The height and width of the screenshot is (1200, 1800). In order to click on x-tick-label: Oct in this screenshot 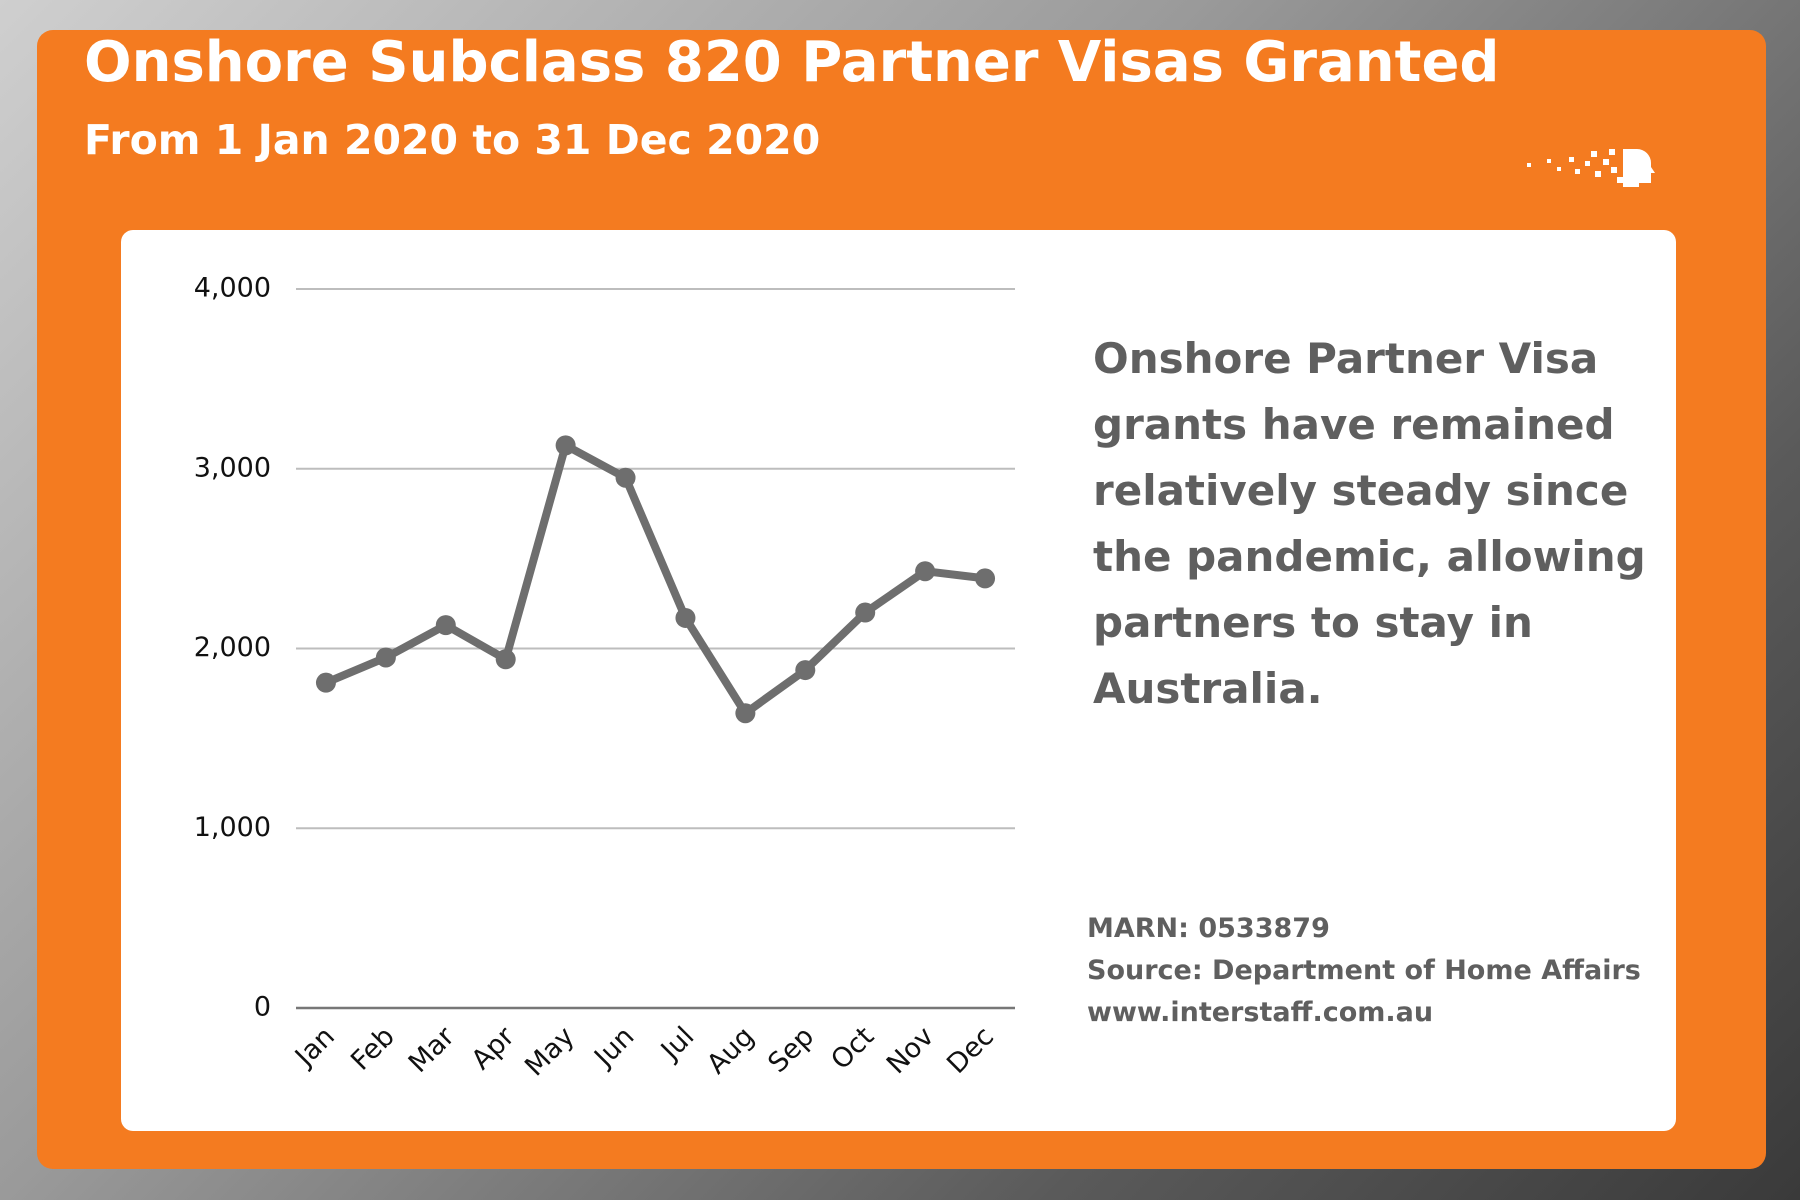, I will do `click(852, 1048)`.